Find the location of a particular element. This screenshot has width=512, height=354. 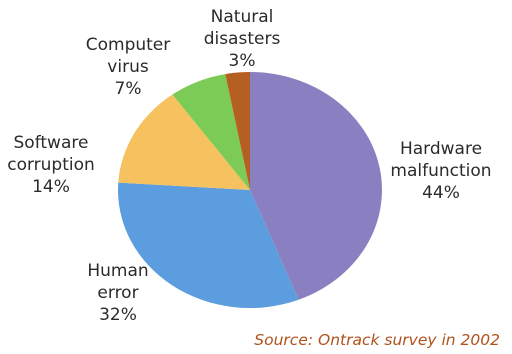

slice-category-label: Computer is located at coordinates (128, 45).